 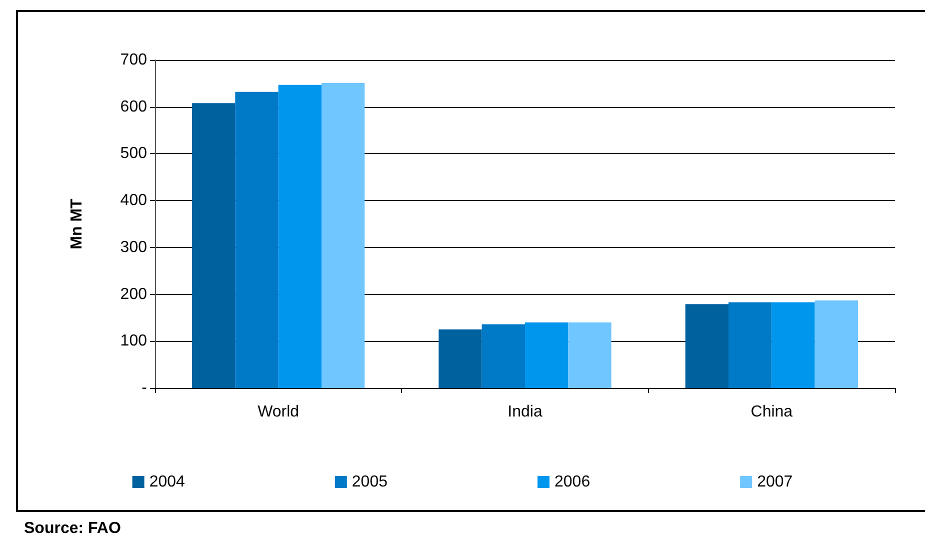 What do you see at coordinates (167, 482) in the screenshot?
I see `legend-label: 2004` at bounding box center [167, 482].